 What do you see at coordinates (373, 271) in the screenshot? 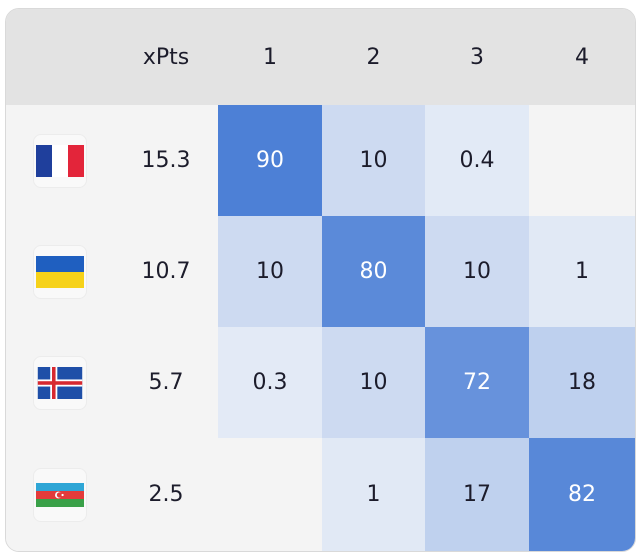
I see `prob-cell: 80` at bounding box center [373, 271].